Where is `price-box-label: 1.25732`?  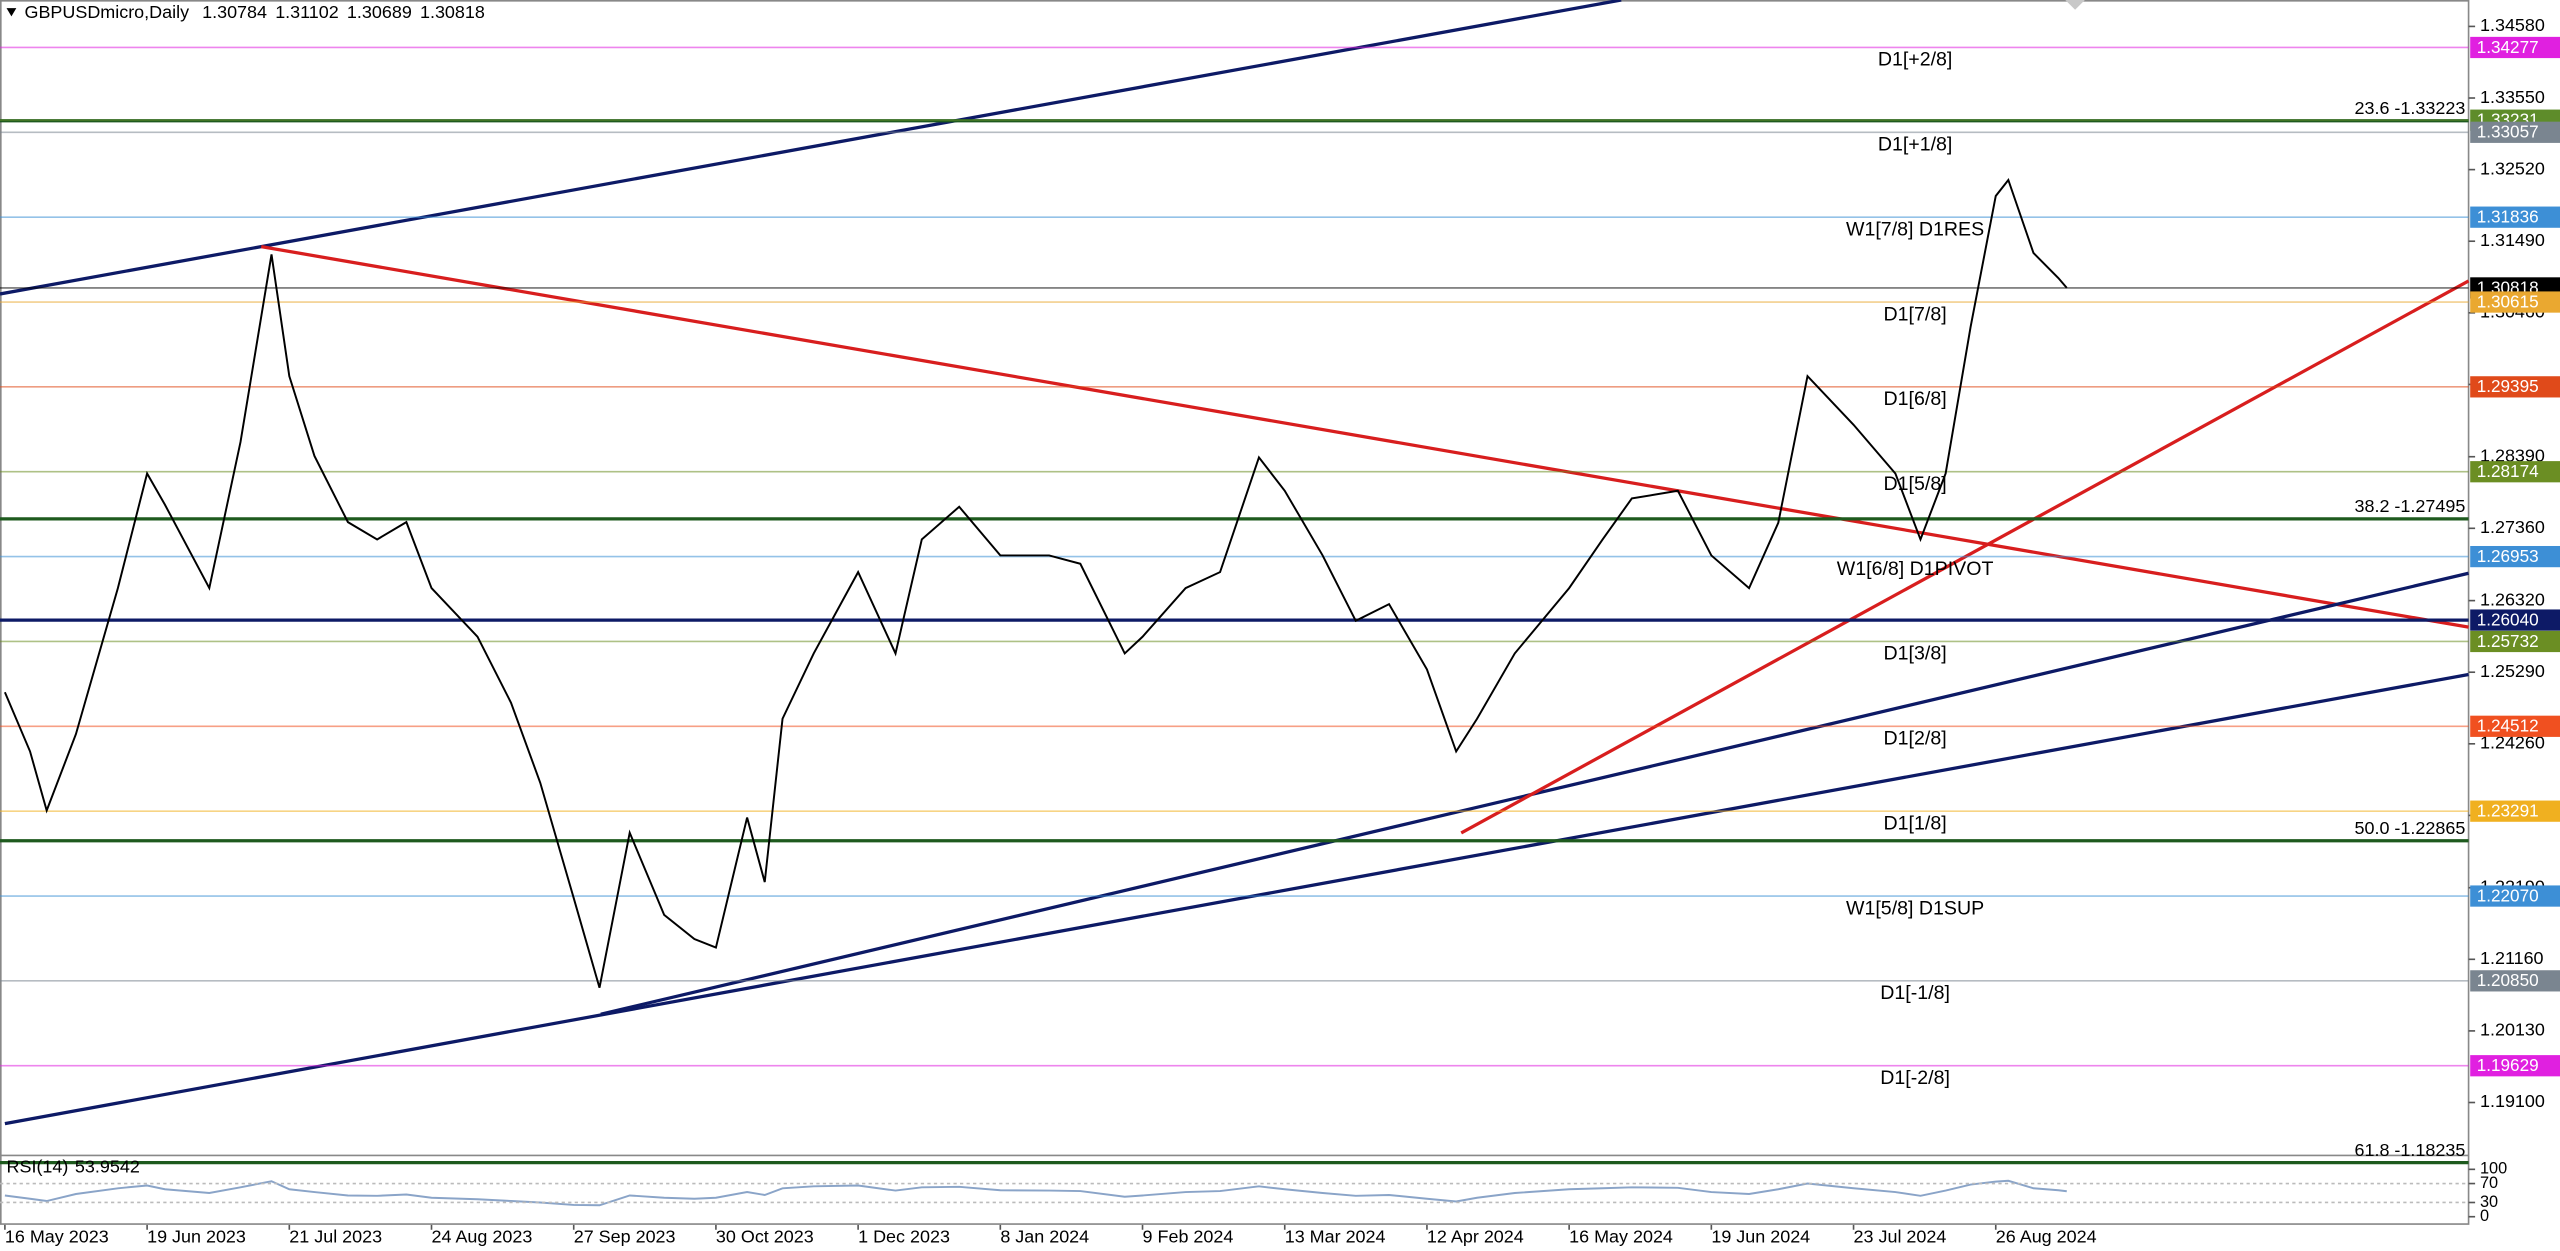 price-box-label: 1.25732 is located at coordinates (2508, 641).